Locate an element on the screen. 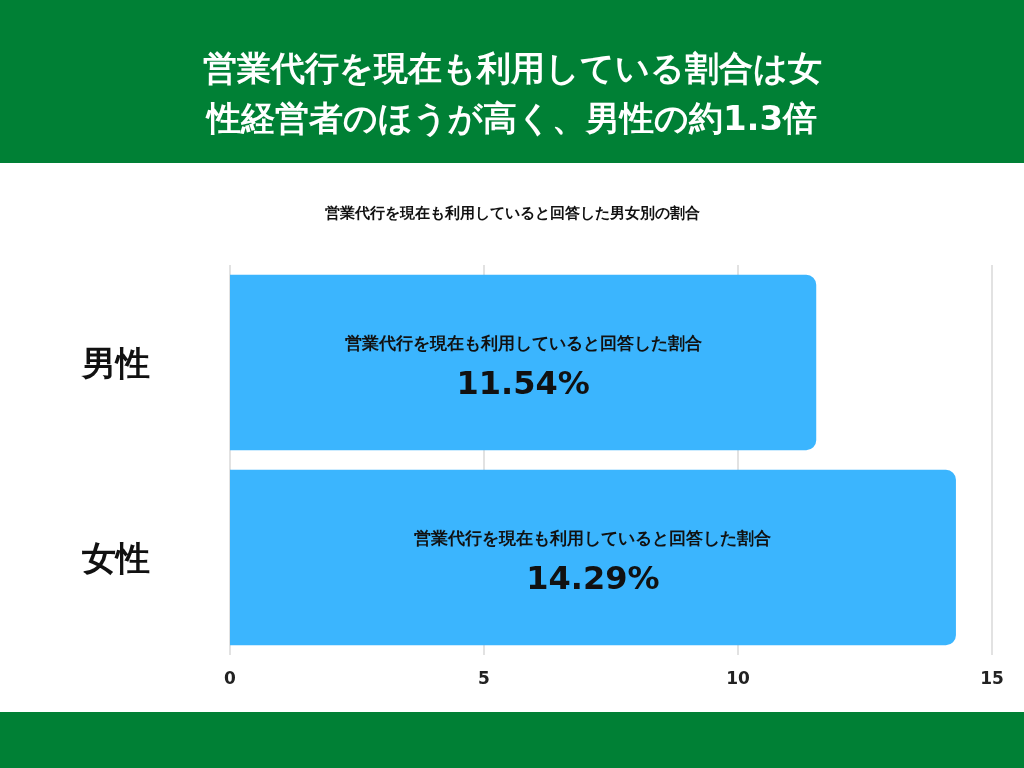 Image resolution: width=1024 pixels, height=768 pixels. x-tick-label: 0 is located at coordinates (230, 677).